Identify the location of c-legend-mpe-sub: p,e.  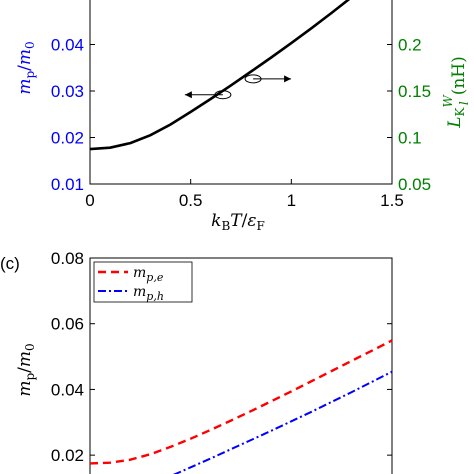
(155, 277).